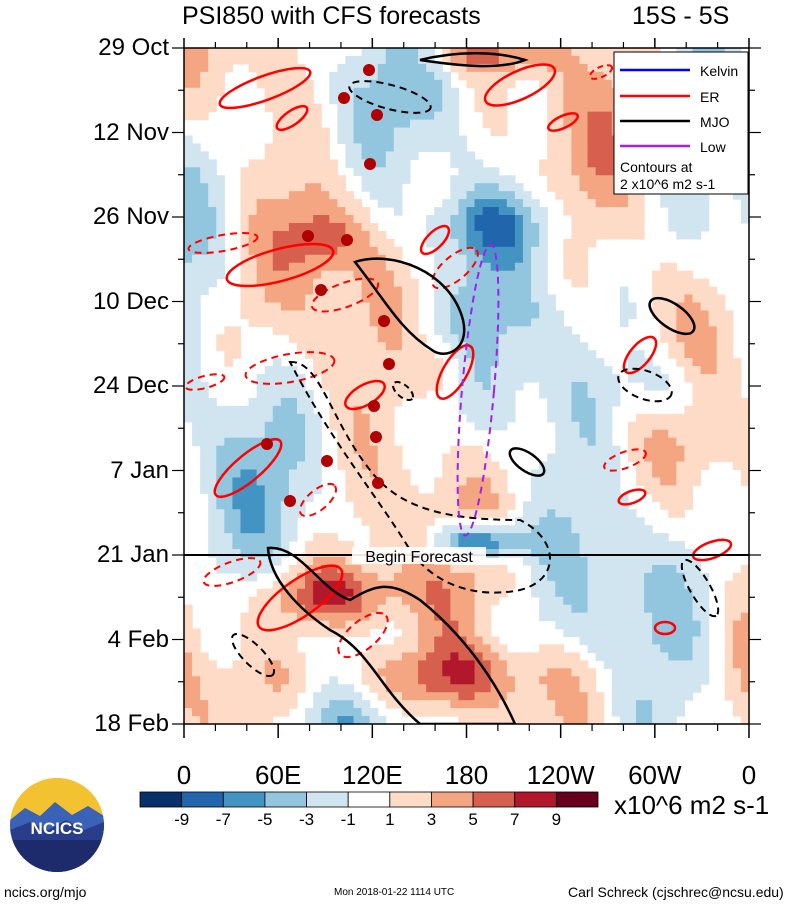  I want to click on footer-site: ncics.org/mjo, so click(45, 892).